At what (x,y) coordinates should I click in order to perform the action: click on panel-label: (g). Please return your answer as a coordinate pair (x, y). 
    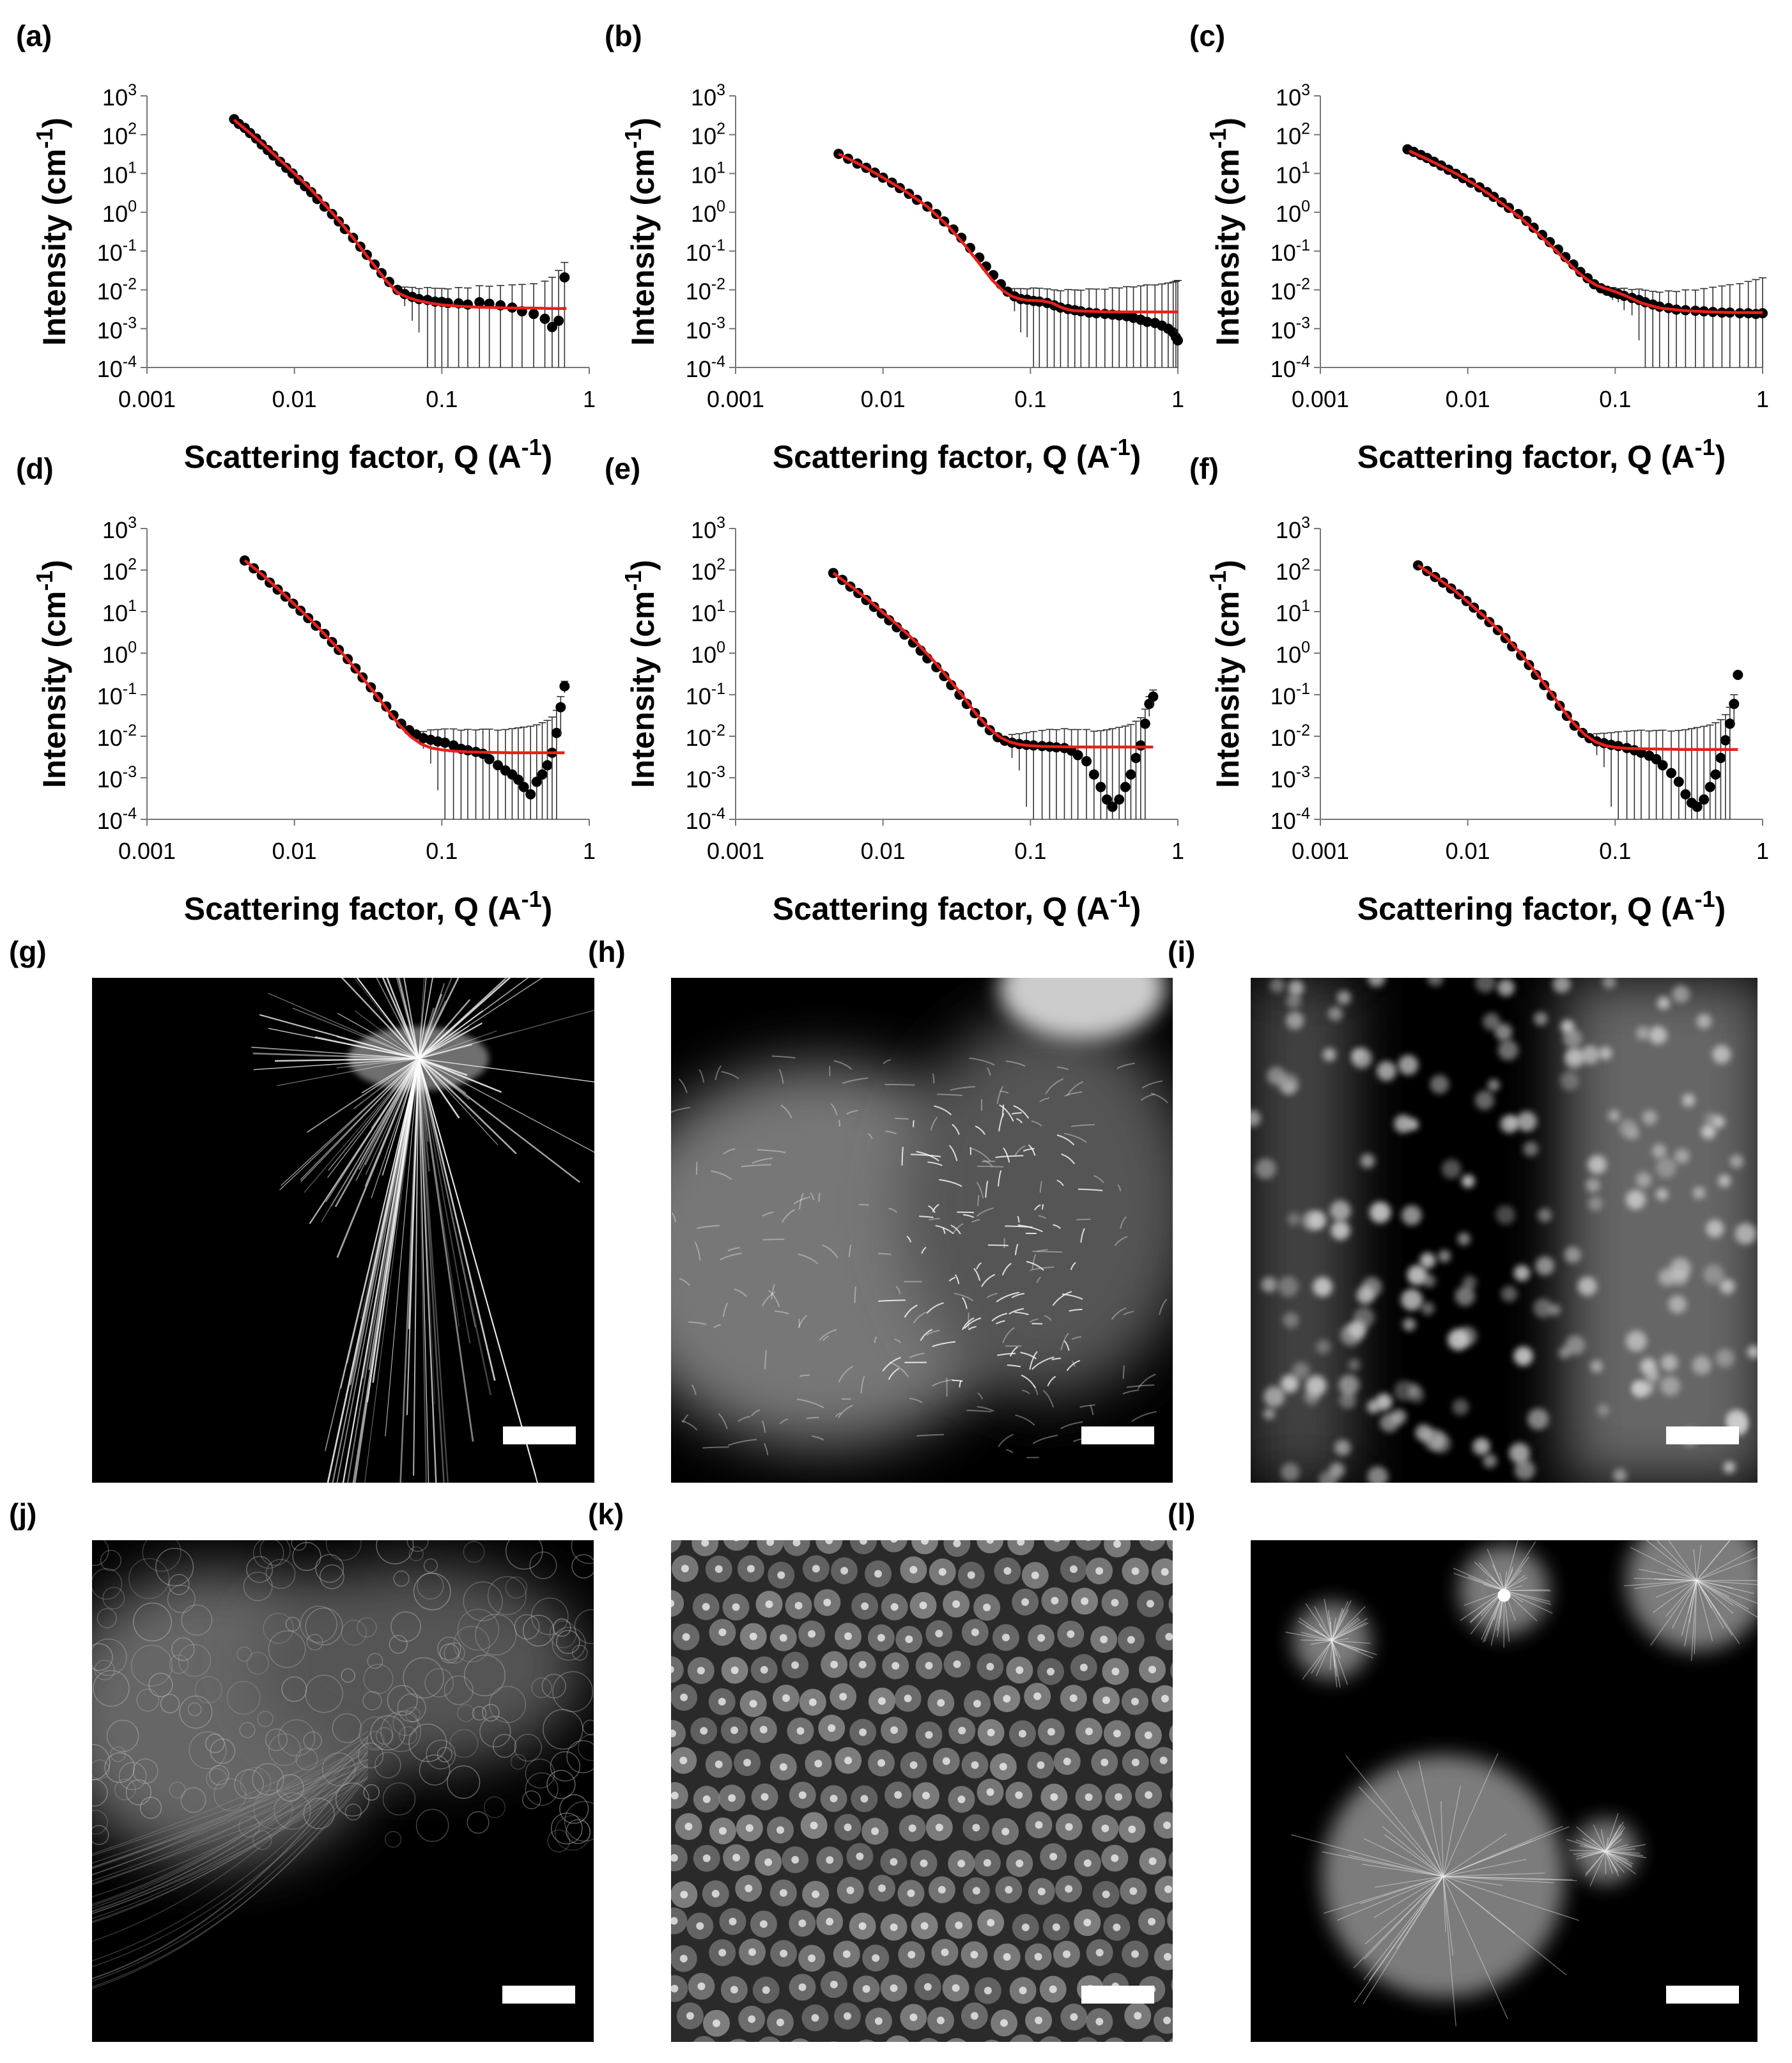
    Looking at the image, I should click on (28, 951).